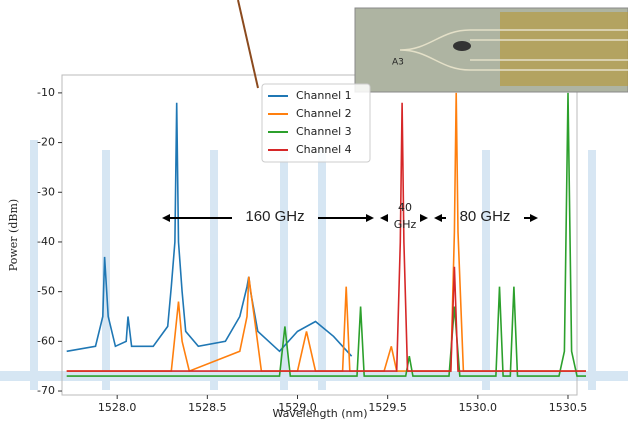 The width and height of the screenshot is (628, 427). Describe the element at coordinates (274, 216) in the screenshot. I see `annotation: 160 GHz` at that location.